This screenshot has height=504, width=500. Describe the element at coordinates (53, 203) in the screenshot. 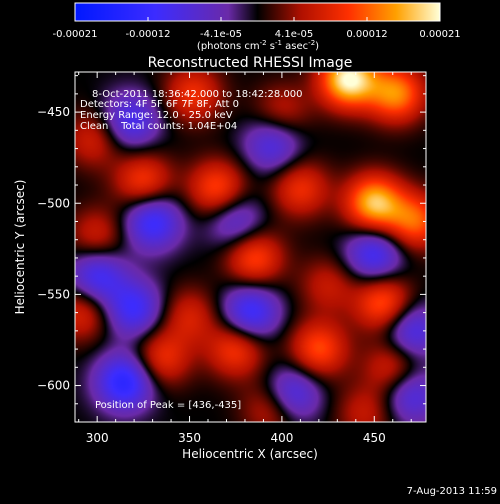

I see `y-tick-label: −500` at that location.